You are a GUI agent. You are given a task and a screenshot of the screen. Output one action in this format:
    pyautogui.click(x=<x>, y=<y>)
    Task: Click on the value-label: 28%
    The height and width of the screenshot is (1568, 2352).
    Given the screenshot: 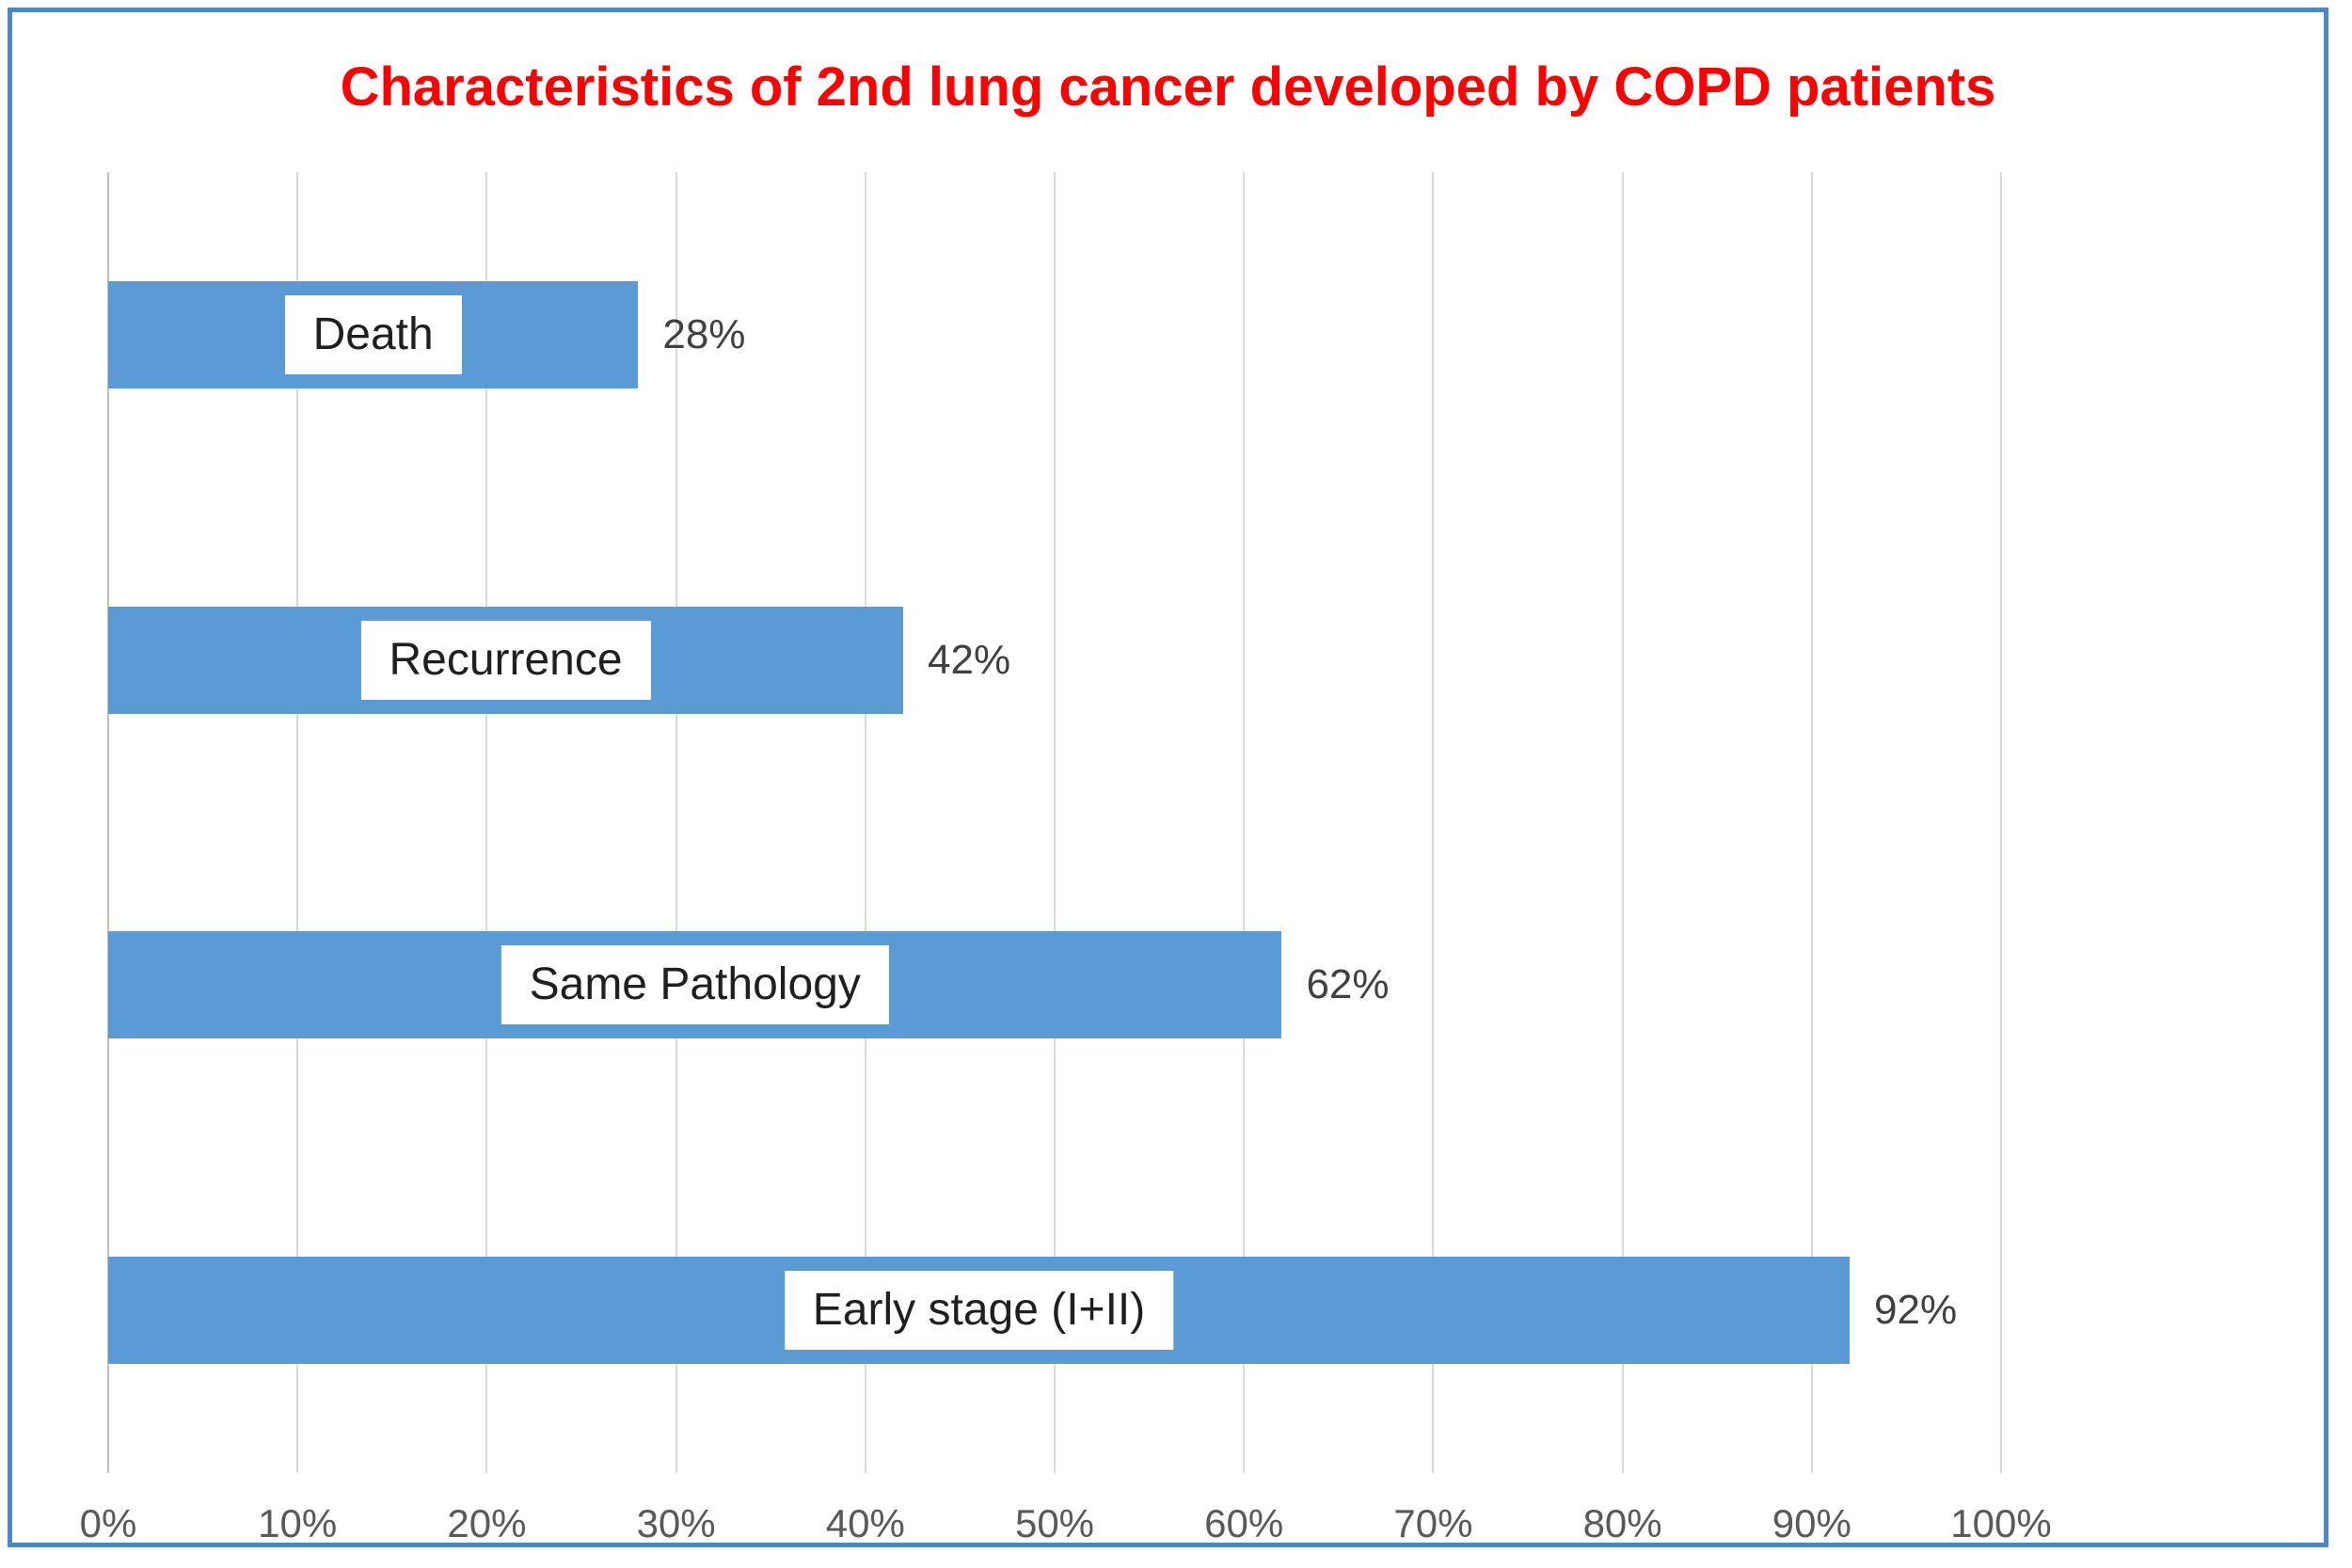 What is the action you would take?
    pyautogui.click(x=704, y=334)
    